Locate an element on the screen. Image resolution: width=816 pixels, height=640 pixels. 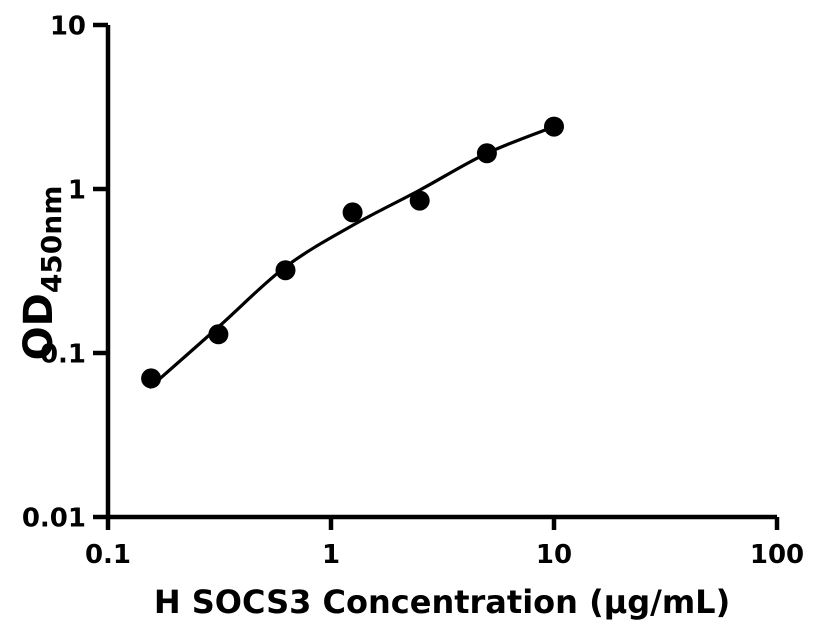
y-axis-title-subscript: 450nm is located at coordinates (51, 240).